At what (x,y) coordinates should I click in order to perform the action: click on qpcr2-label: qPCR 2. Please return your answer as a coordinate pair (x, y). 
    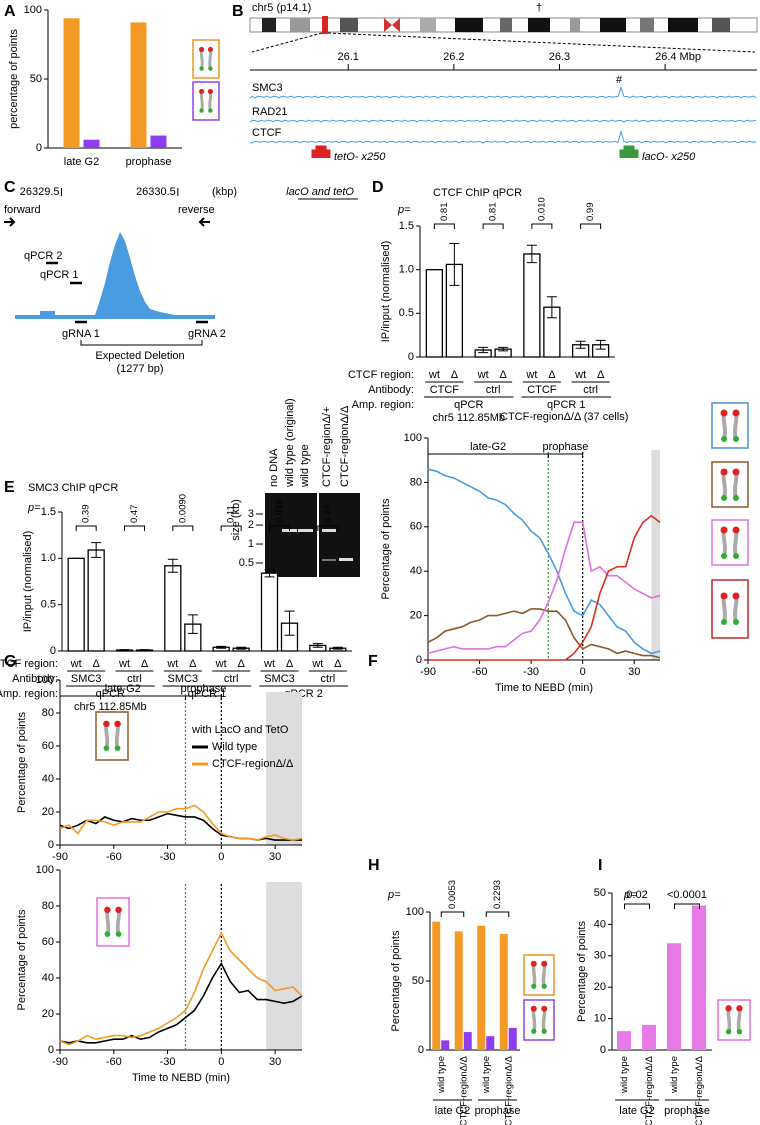
    Looking at the image, I should click on (43, 256).